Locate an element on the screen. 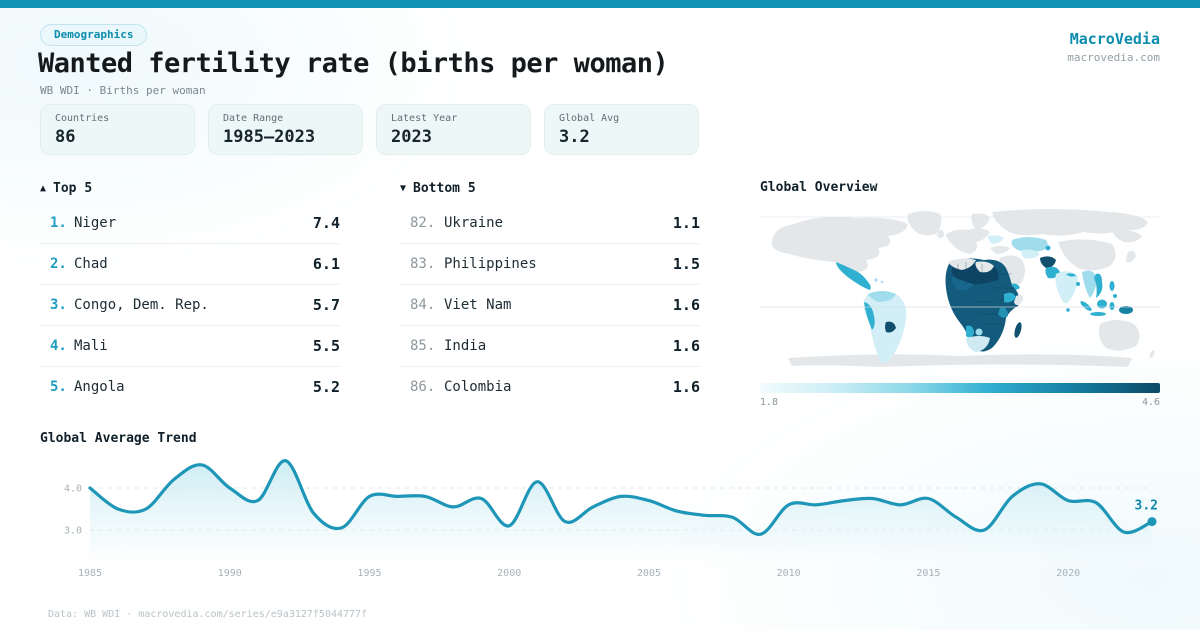 The image size is (1200, 630). page-subtitle: WB WDI · Births per woman is located at coordinates (123, 90).